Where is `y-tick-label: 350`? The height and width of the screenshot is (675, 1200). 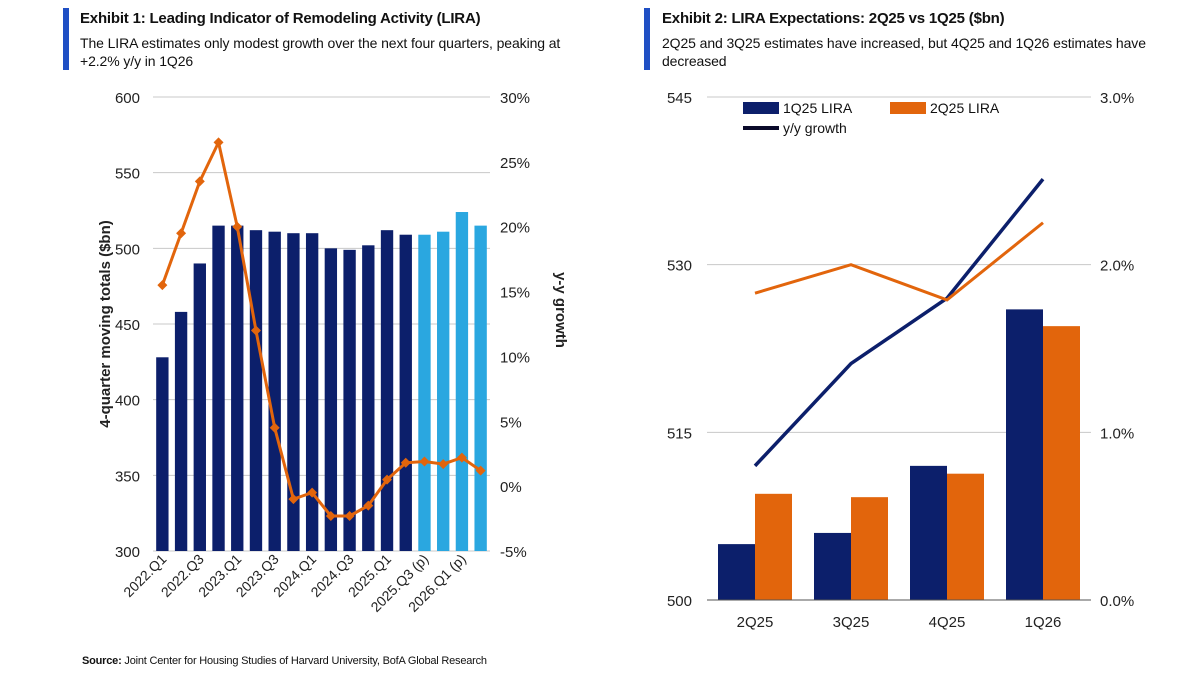
y-tick-label: 350 is located at coordinates (127, 476).